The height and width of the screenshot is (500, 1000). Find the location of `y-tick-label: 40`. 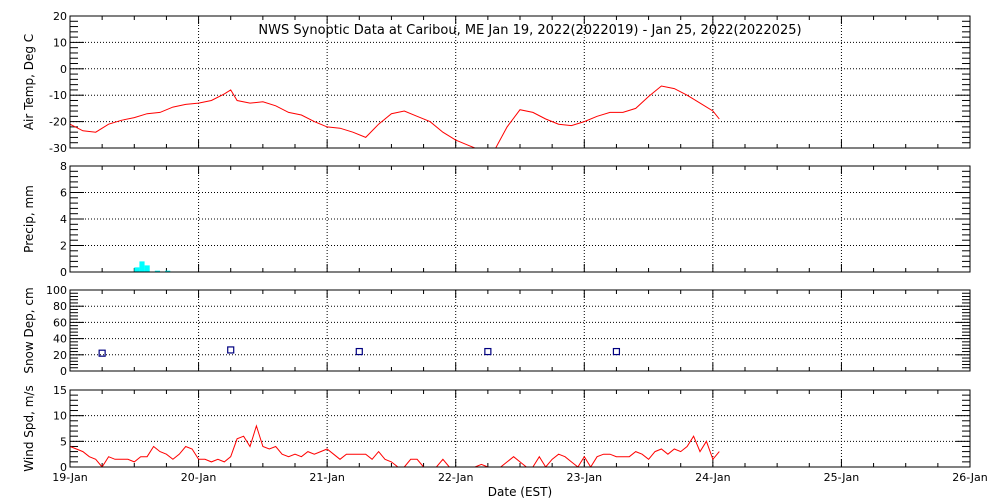

y-tick-label: 40 is located at coordinates (60, 339).